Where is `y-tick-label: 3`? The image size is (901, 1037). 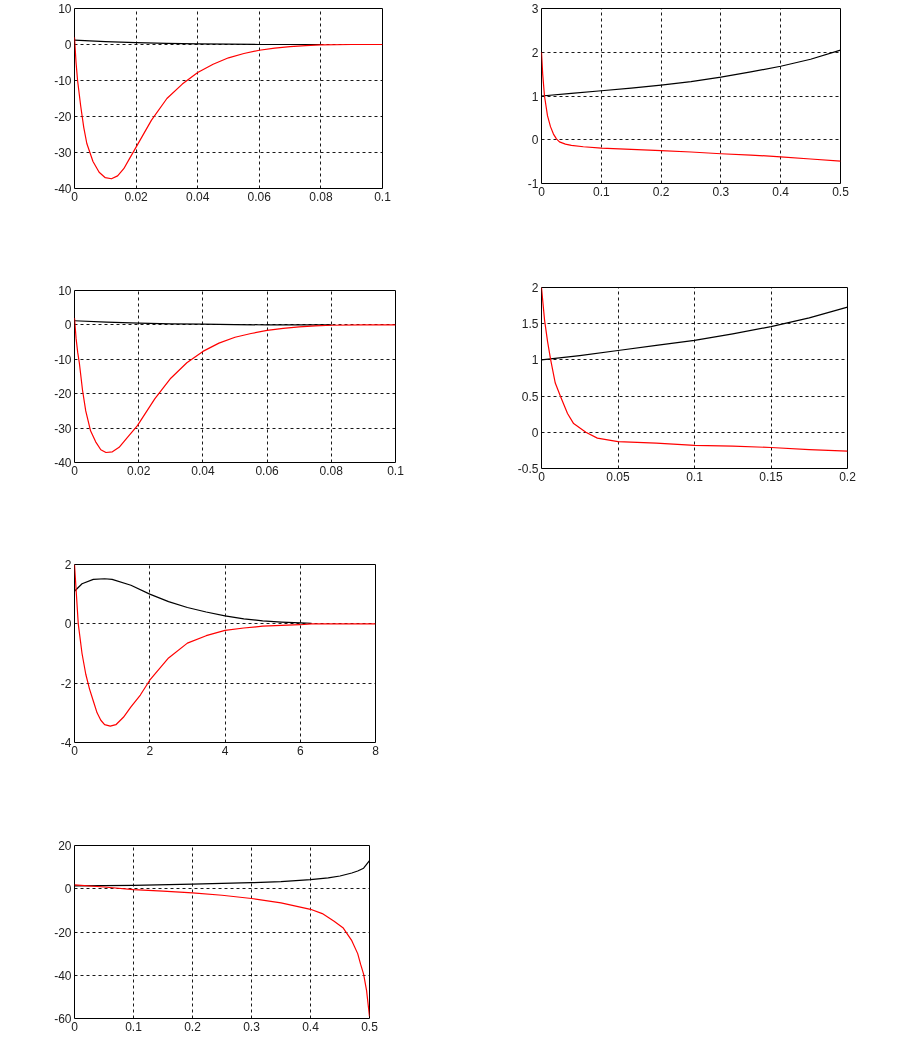
y-tick-label: 3 is located at coordinates (535, 9).